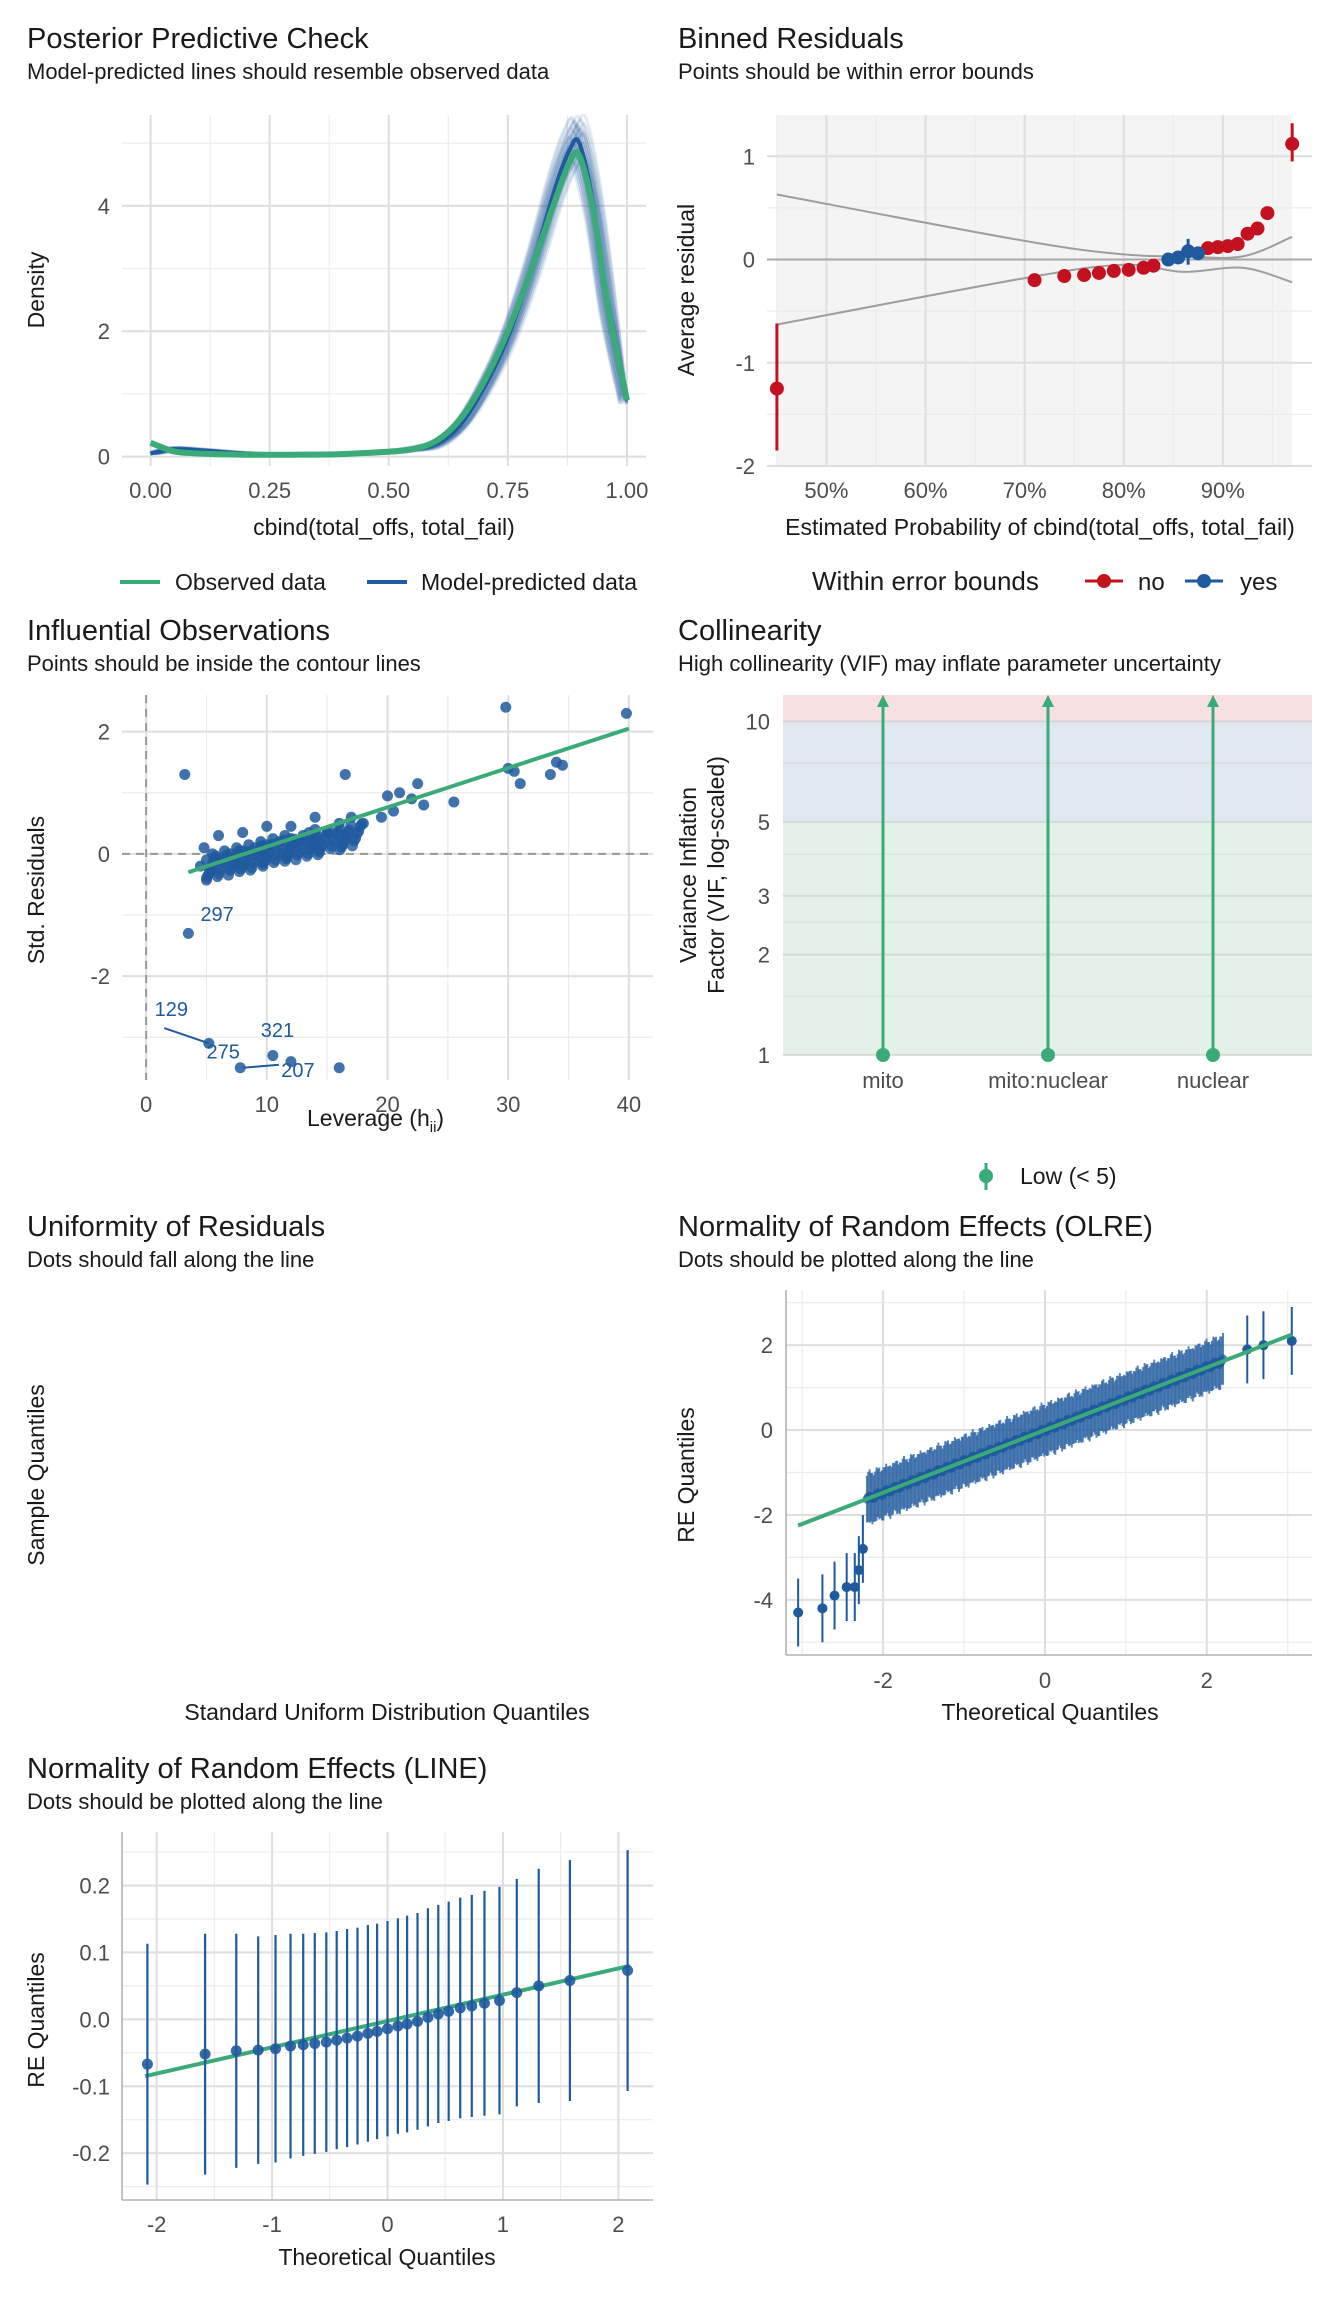 This screenshot has height=2304, width=1344. I want to click on uniformity-y-axis-label: Sample Quantiles, so click(36, 1475).